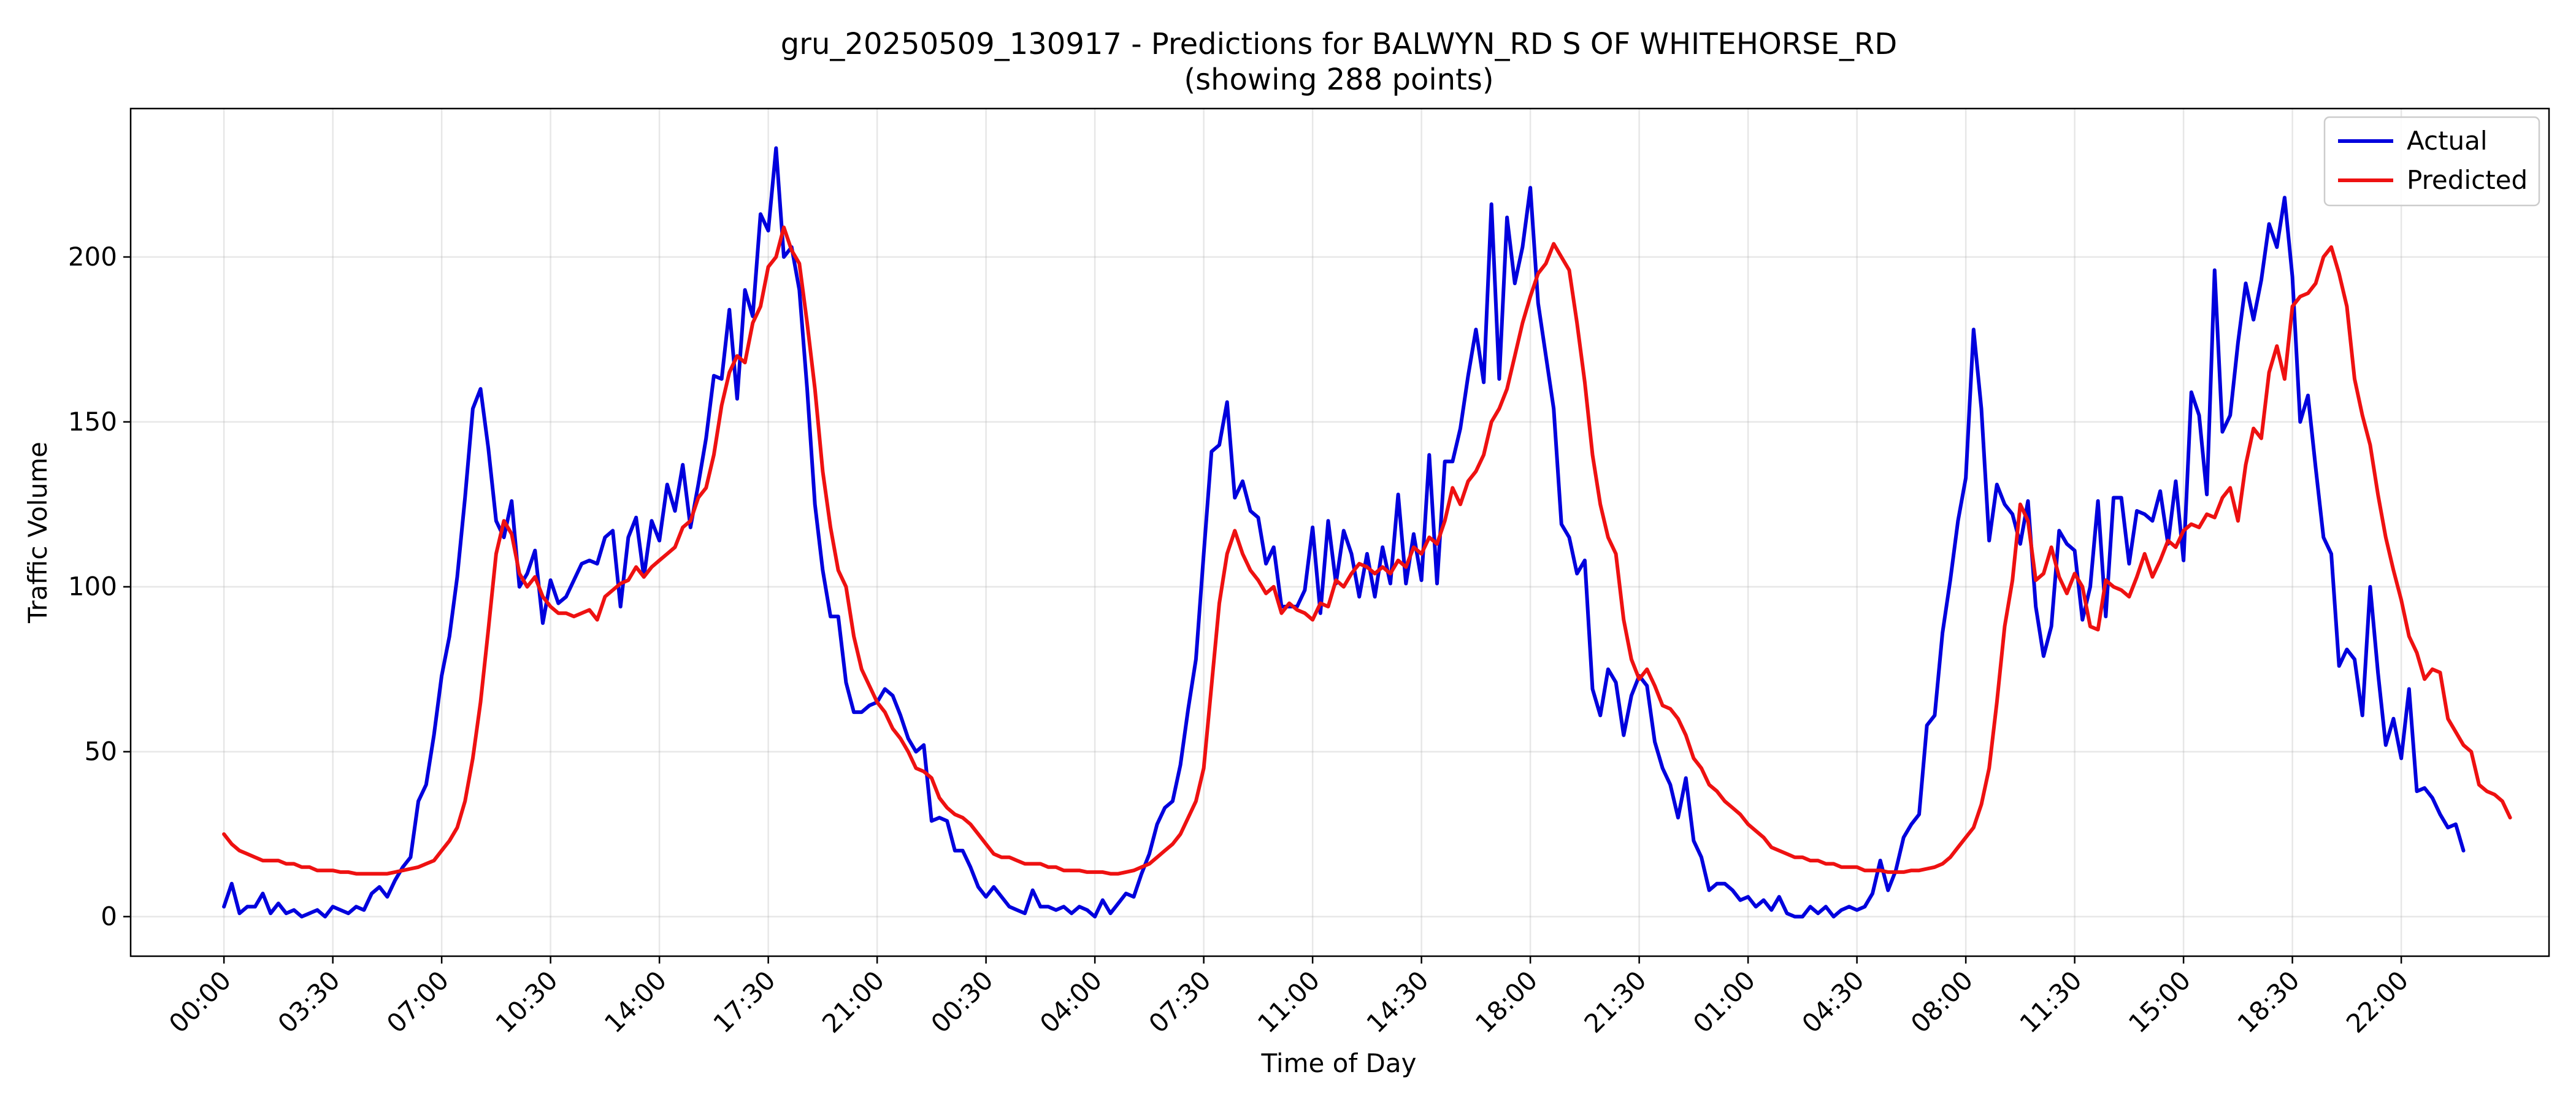 Image resolution: width=2576 pixels, height=1104 pixels. Describe the element at coordinates (417, 1001) in the screenshot. I see `x-tick-label: 07:00` at that location.